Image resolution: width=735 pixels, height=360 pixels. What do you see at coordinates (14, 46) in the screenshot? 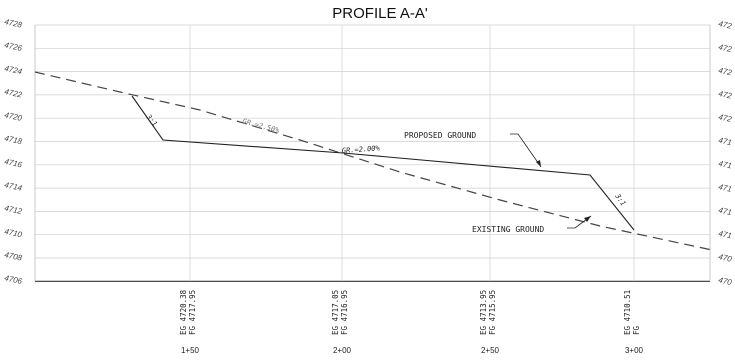
I see `elevation-label: 4726` at bounding box center [14, 46].